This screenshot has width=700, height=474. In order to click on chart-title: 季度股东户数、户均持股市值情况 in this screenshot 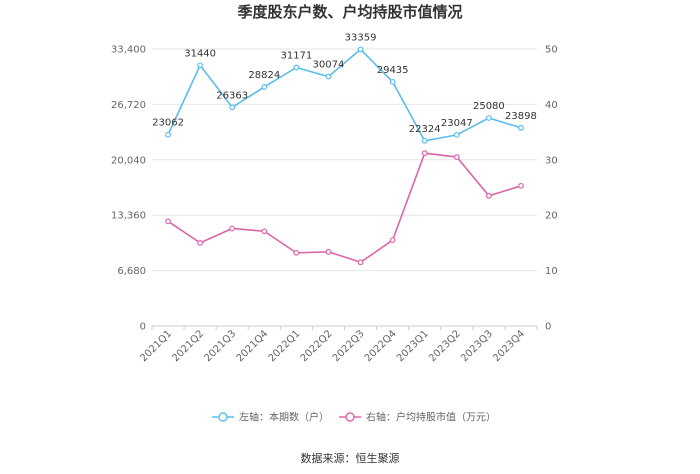, I will do `click(349, 12)`.